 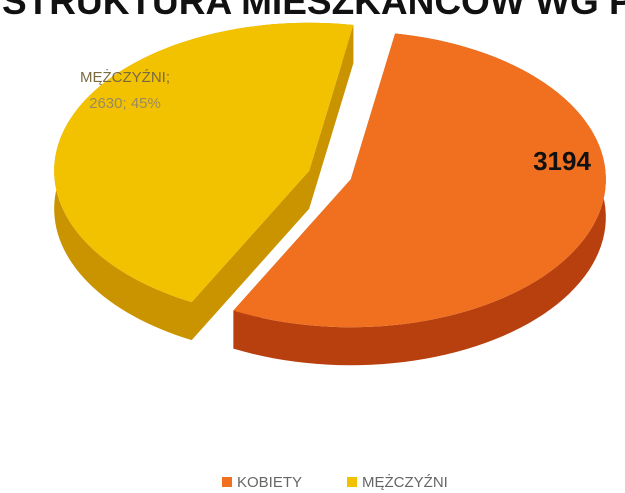 I want to click on data-label: MĘŻCZYŹNI;, so click(x=125, y=77).